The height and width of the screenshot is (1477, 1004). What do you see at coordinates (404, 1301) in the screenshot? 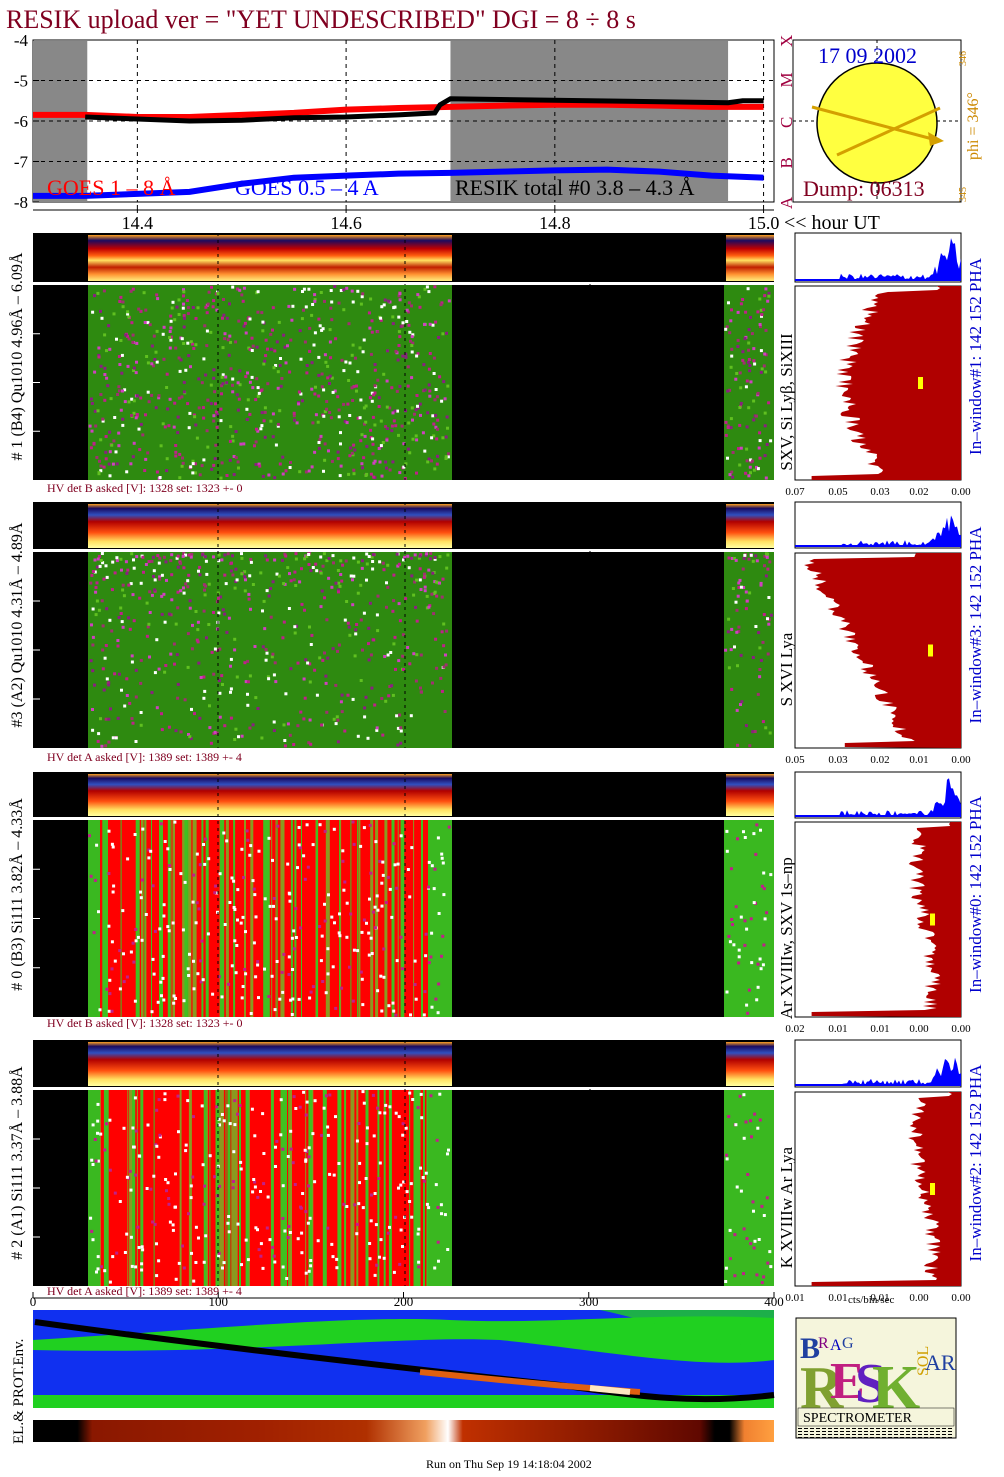
I see `bottom-tick-label: 200` at bounding box center [404, 1301].